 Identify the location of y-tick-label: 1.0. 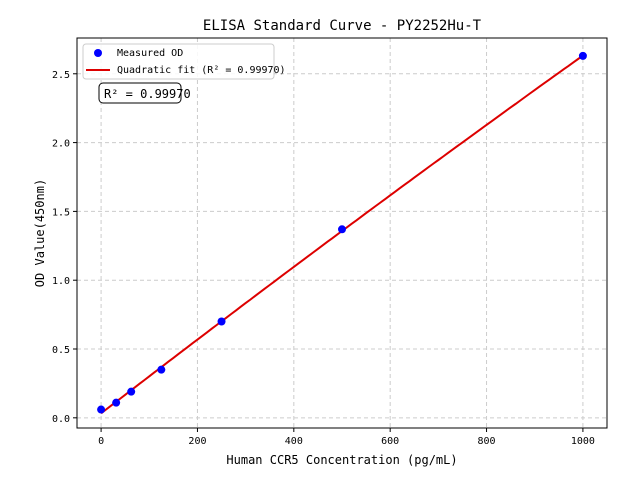
(61, 281).